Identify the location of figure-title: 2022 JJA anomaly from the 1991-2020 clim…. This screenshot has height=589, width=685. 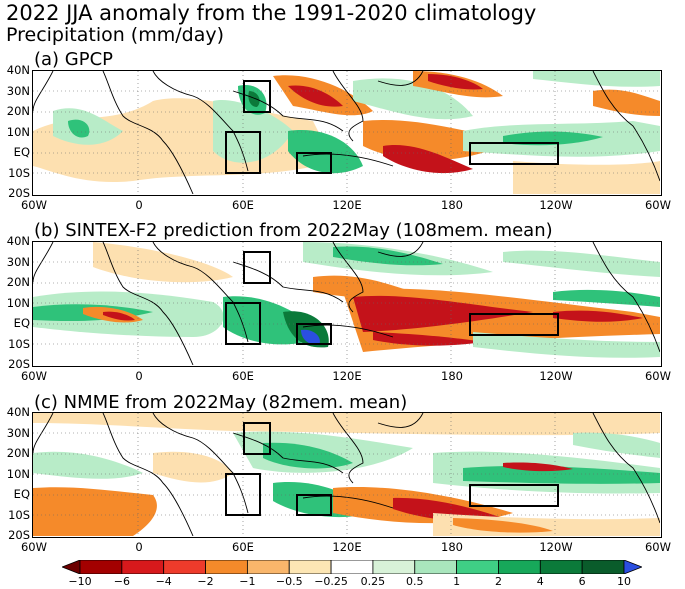
(271, 13).